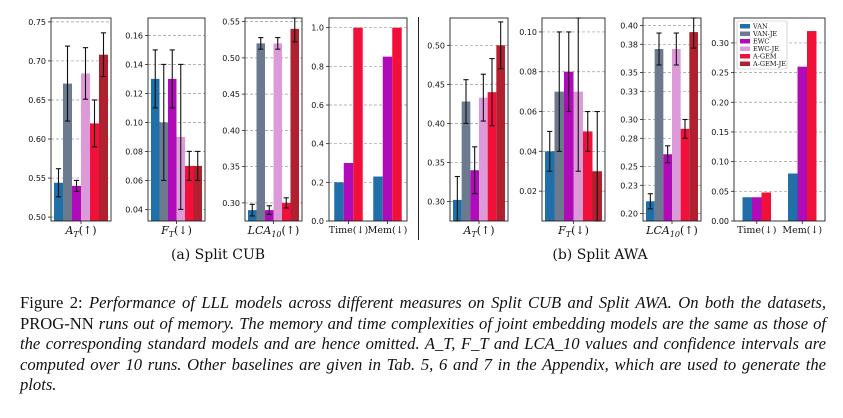  I want to click on y-tick-label: 0.6, so click(317, 105).